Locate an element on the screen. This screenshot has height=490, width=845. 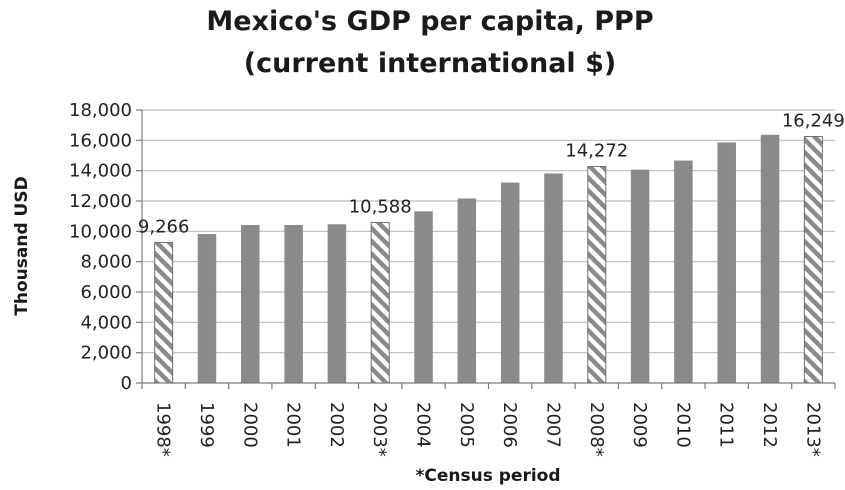
x-tick-label: 2007 is located at coordinates (552, 425).